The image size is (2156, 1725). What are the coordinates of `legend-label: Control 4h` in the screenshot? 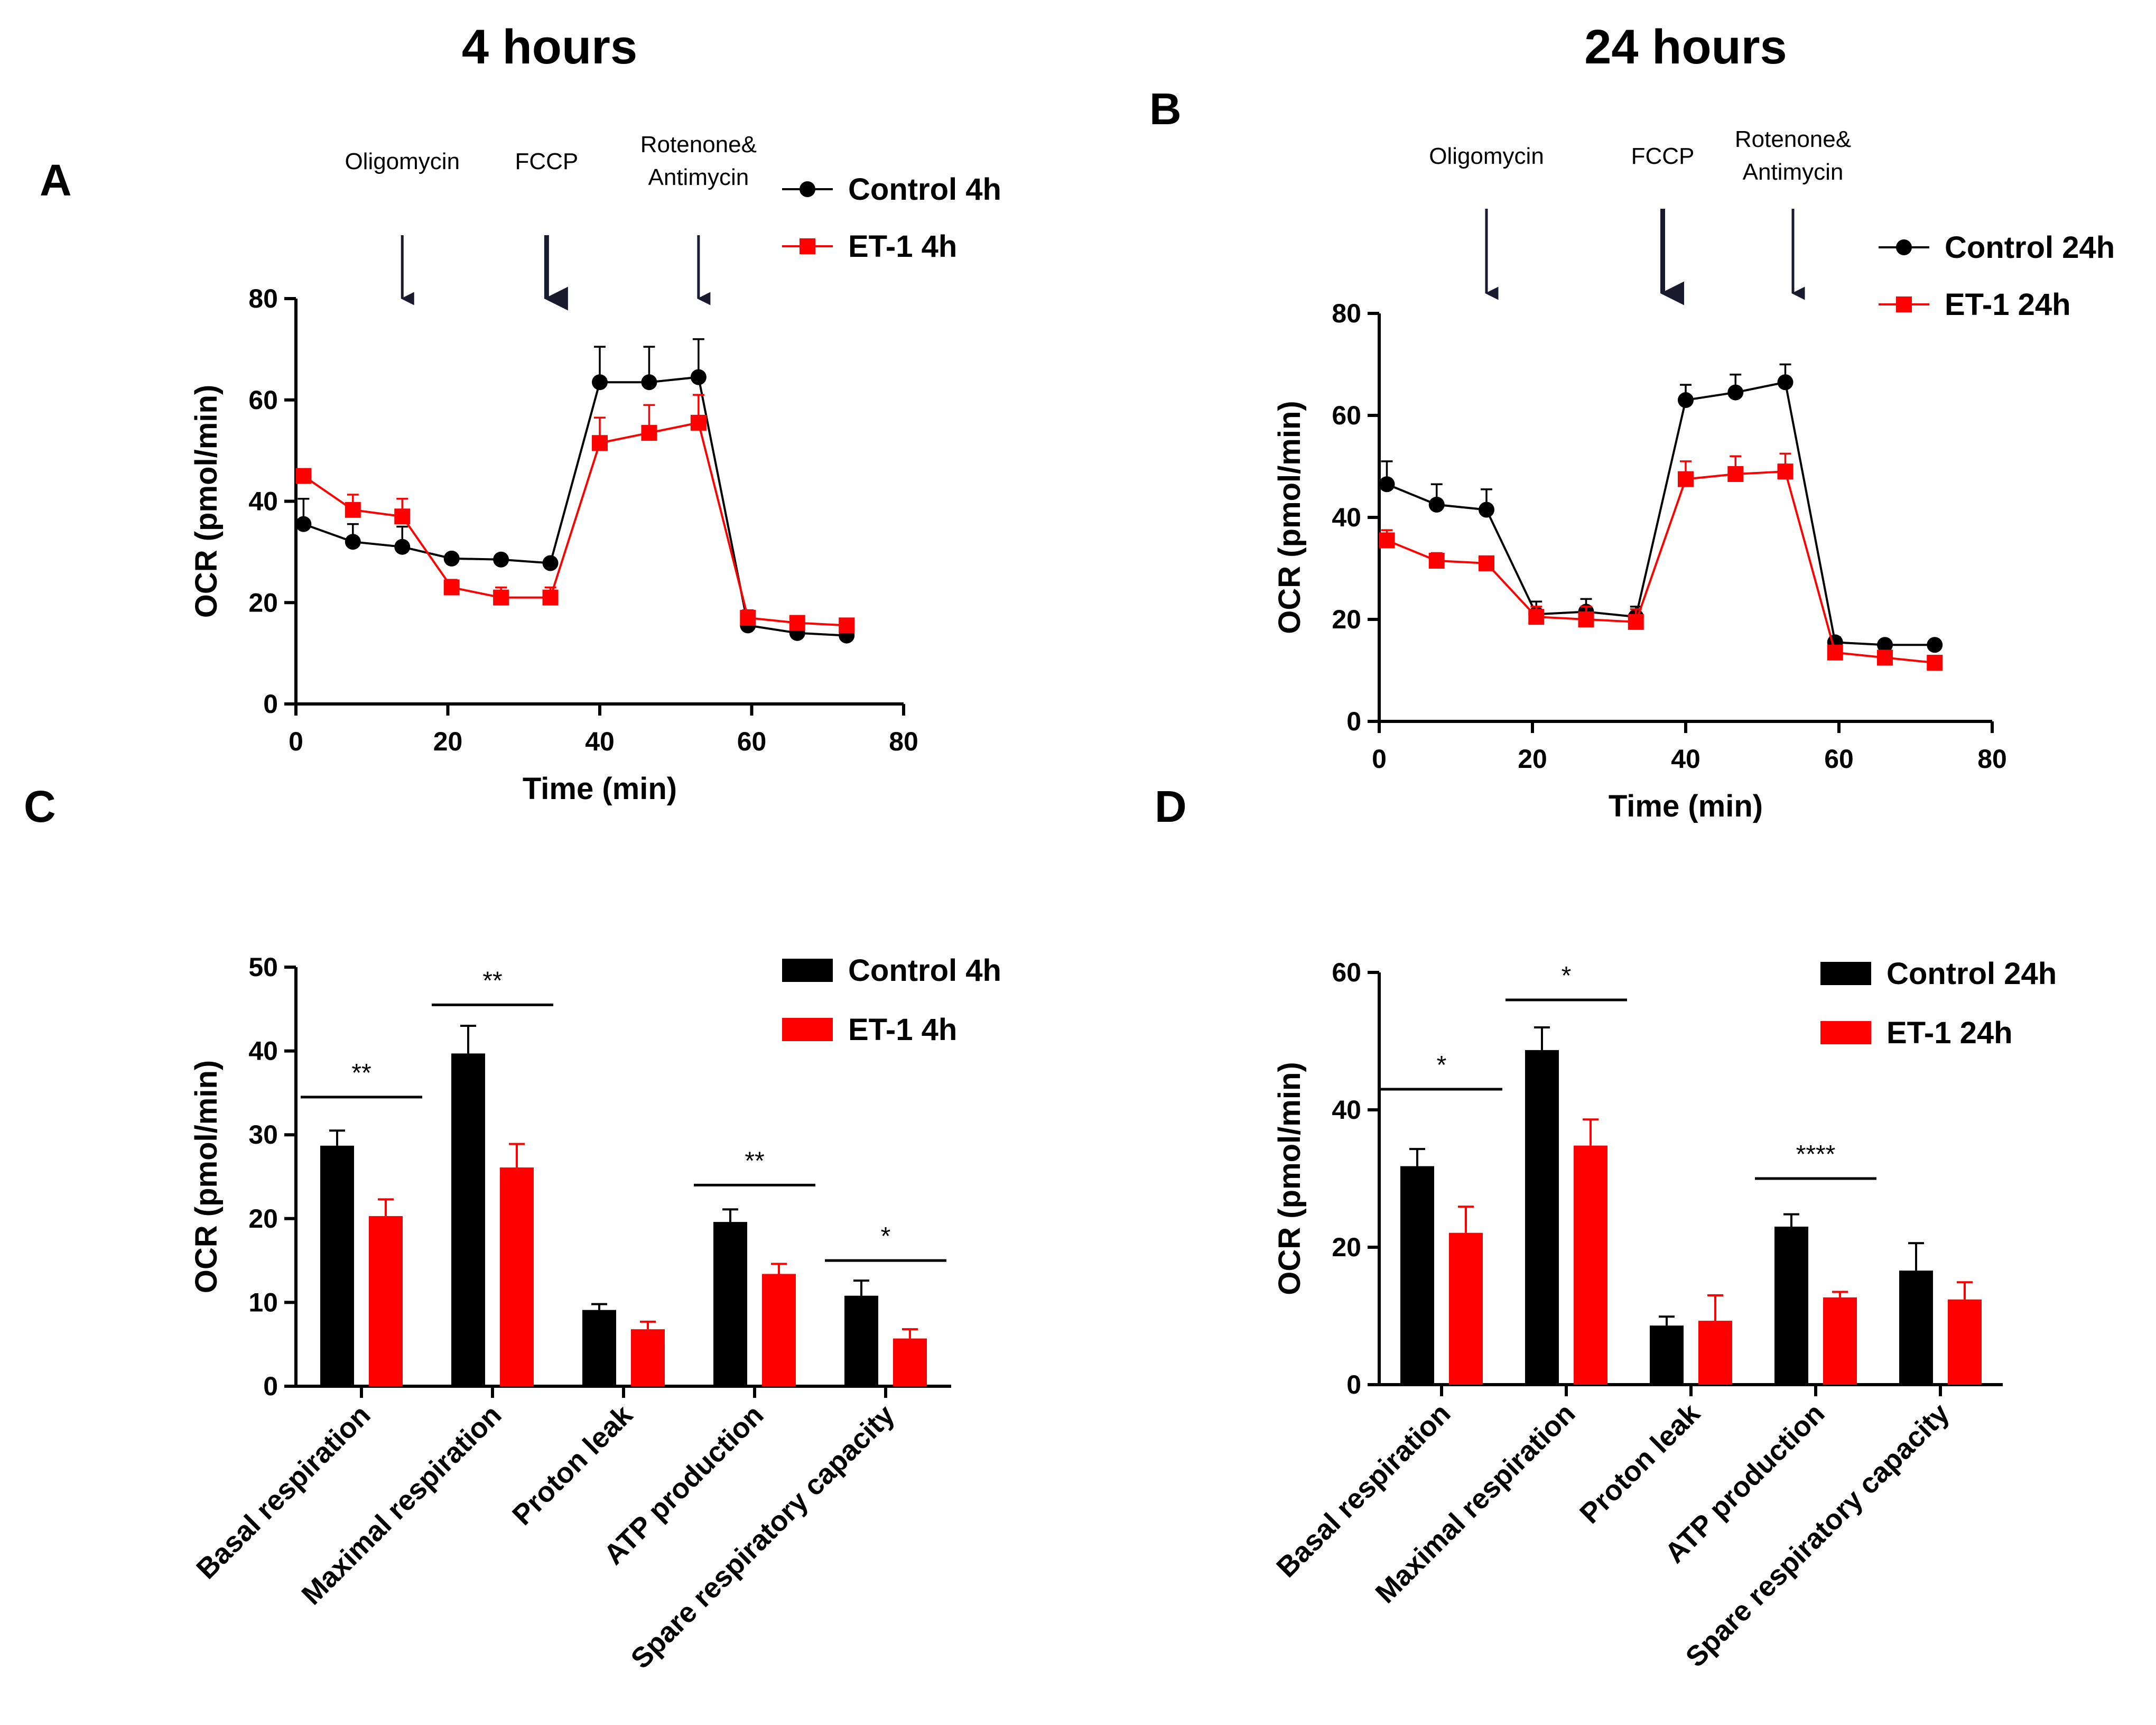 It's located at (924, 970).